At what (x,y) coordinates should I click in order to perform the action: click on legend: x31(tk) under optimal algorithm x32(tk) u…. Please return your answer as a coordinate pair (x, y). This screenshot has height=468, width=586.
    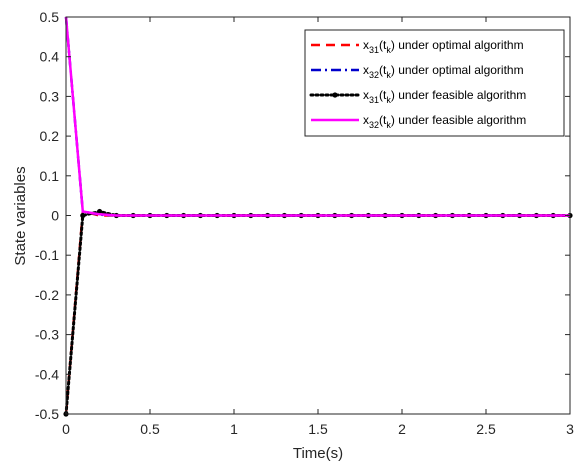
    Looking at the image, I should click on (434, 83).